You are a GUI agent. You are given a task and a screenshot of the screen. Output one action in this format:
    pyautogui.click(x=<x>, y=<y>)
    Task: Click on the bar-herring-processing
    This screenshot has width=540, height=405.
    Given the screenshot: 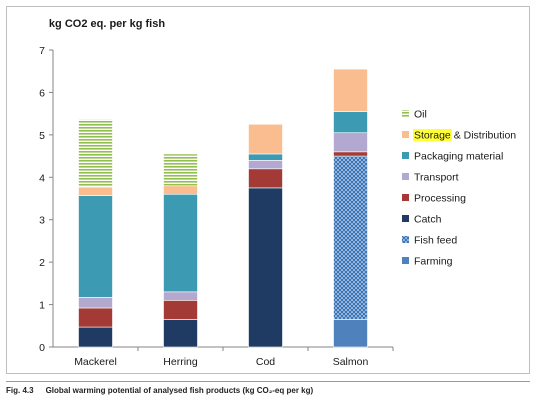 What is the action you would take?
    pyautogui.click(x=180, y=310)
    